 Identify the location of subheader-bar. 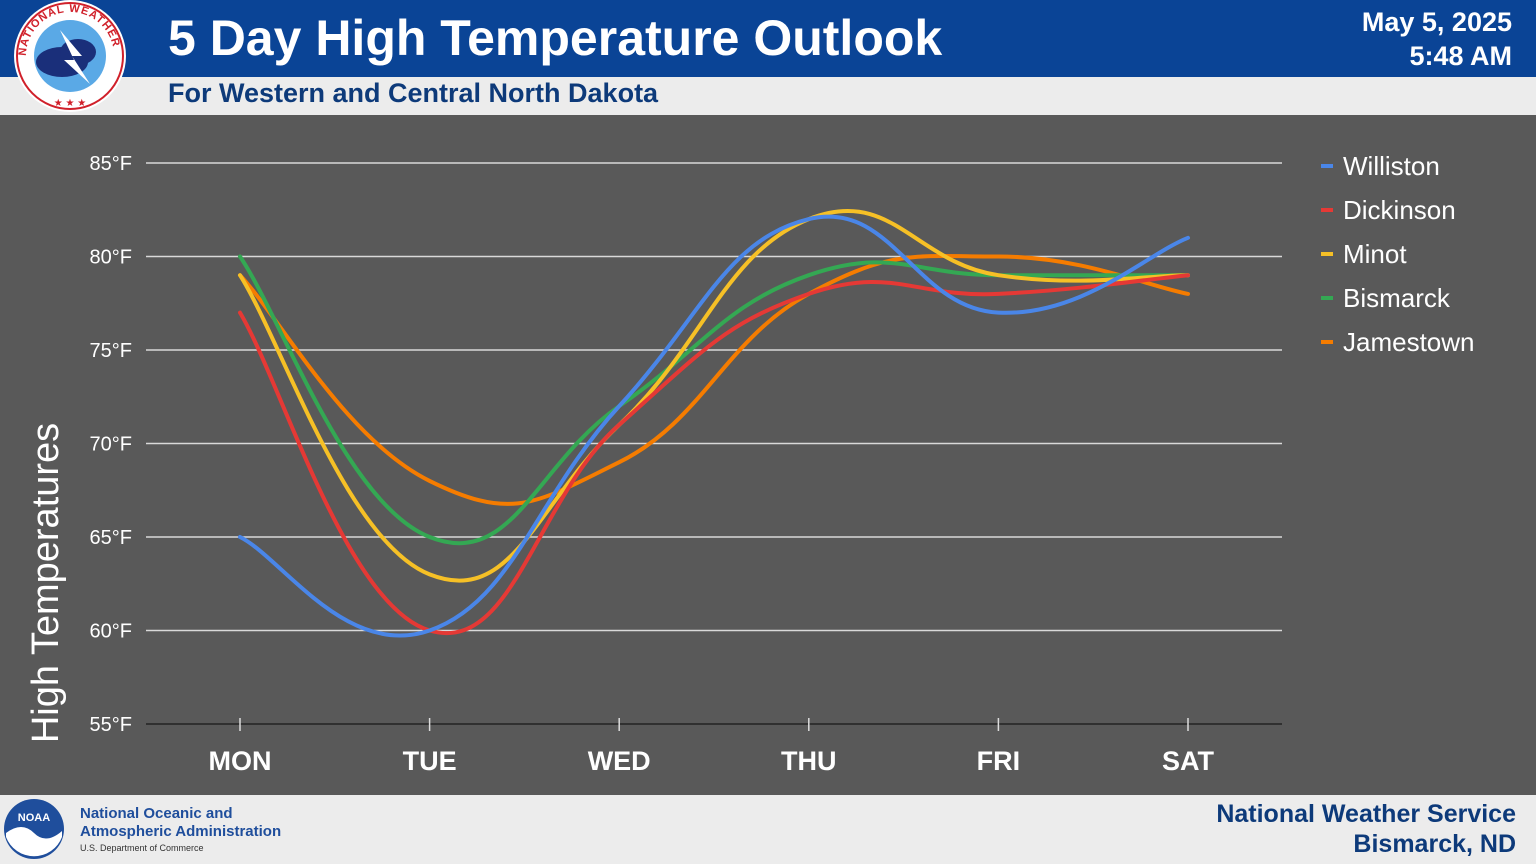
(768, 96).